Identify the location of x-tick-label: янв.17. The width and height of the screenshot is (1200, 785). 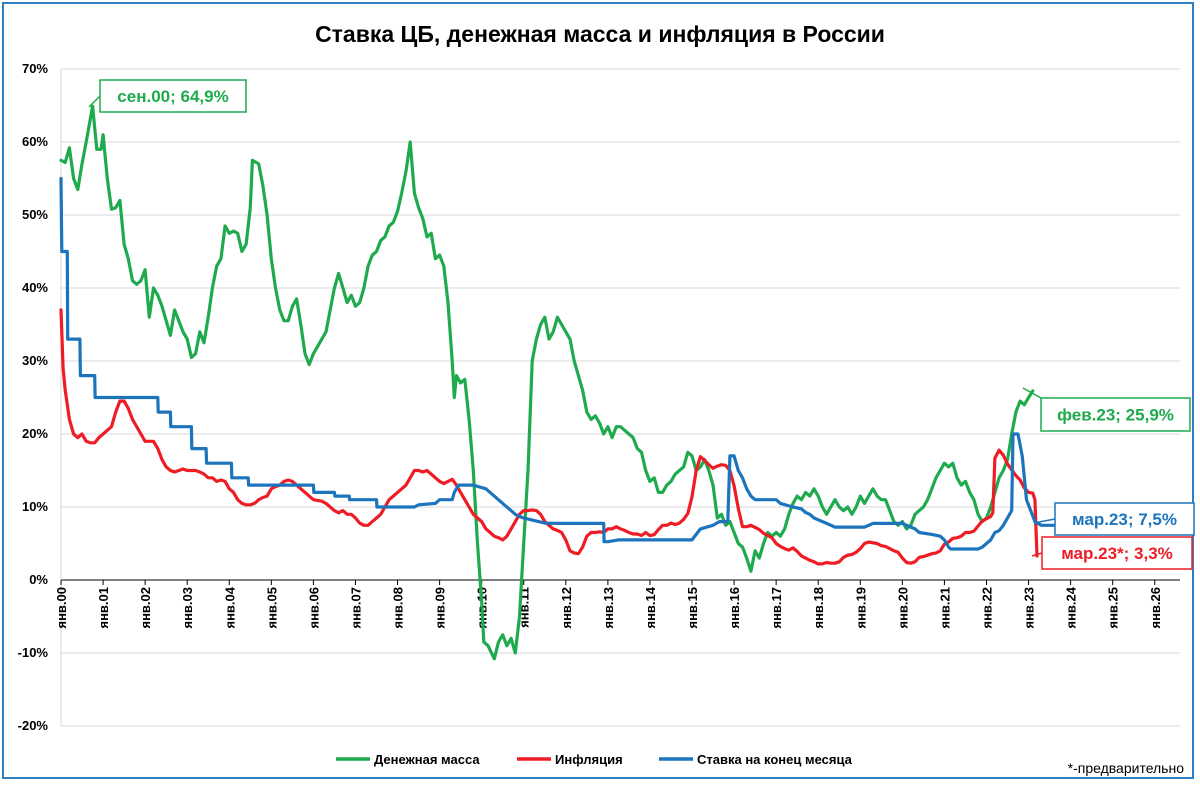
(776, 608).